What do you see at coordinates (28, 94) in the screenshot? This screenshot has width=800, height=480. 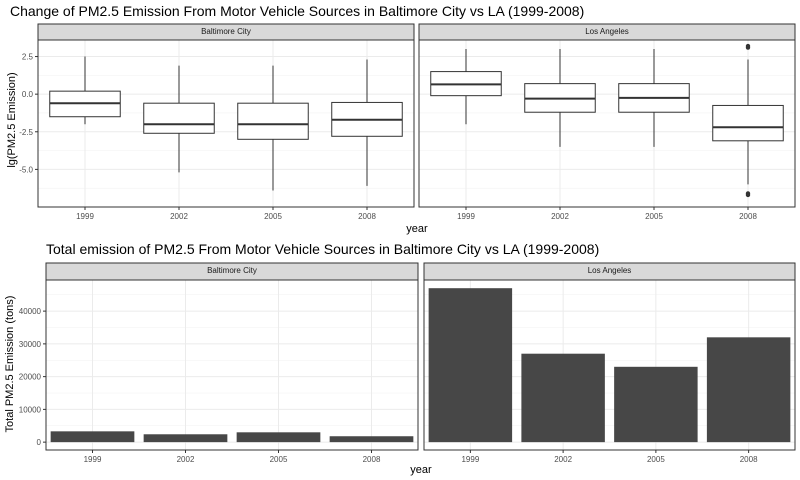 I see `y-tick-label: 0.0` at bounding box center [28, 94].